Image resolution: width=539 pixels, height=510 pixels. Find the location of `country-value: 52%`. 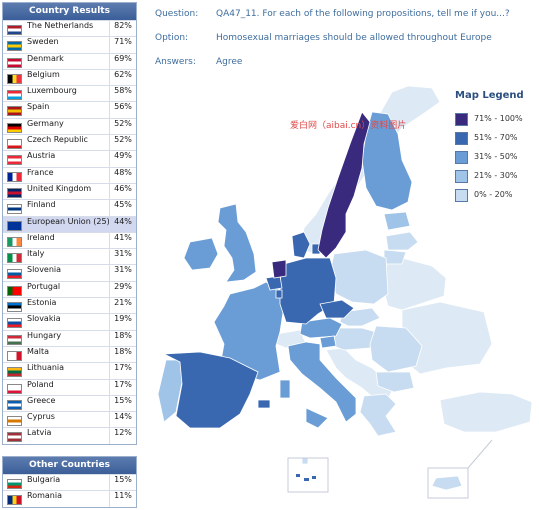

country-value: 52% is located at coordinates (122, 143).